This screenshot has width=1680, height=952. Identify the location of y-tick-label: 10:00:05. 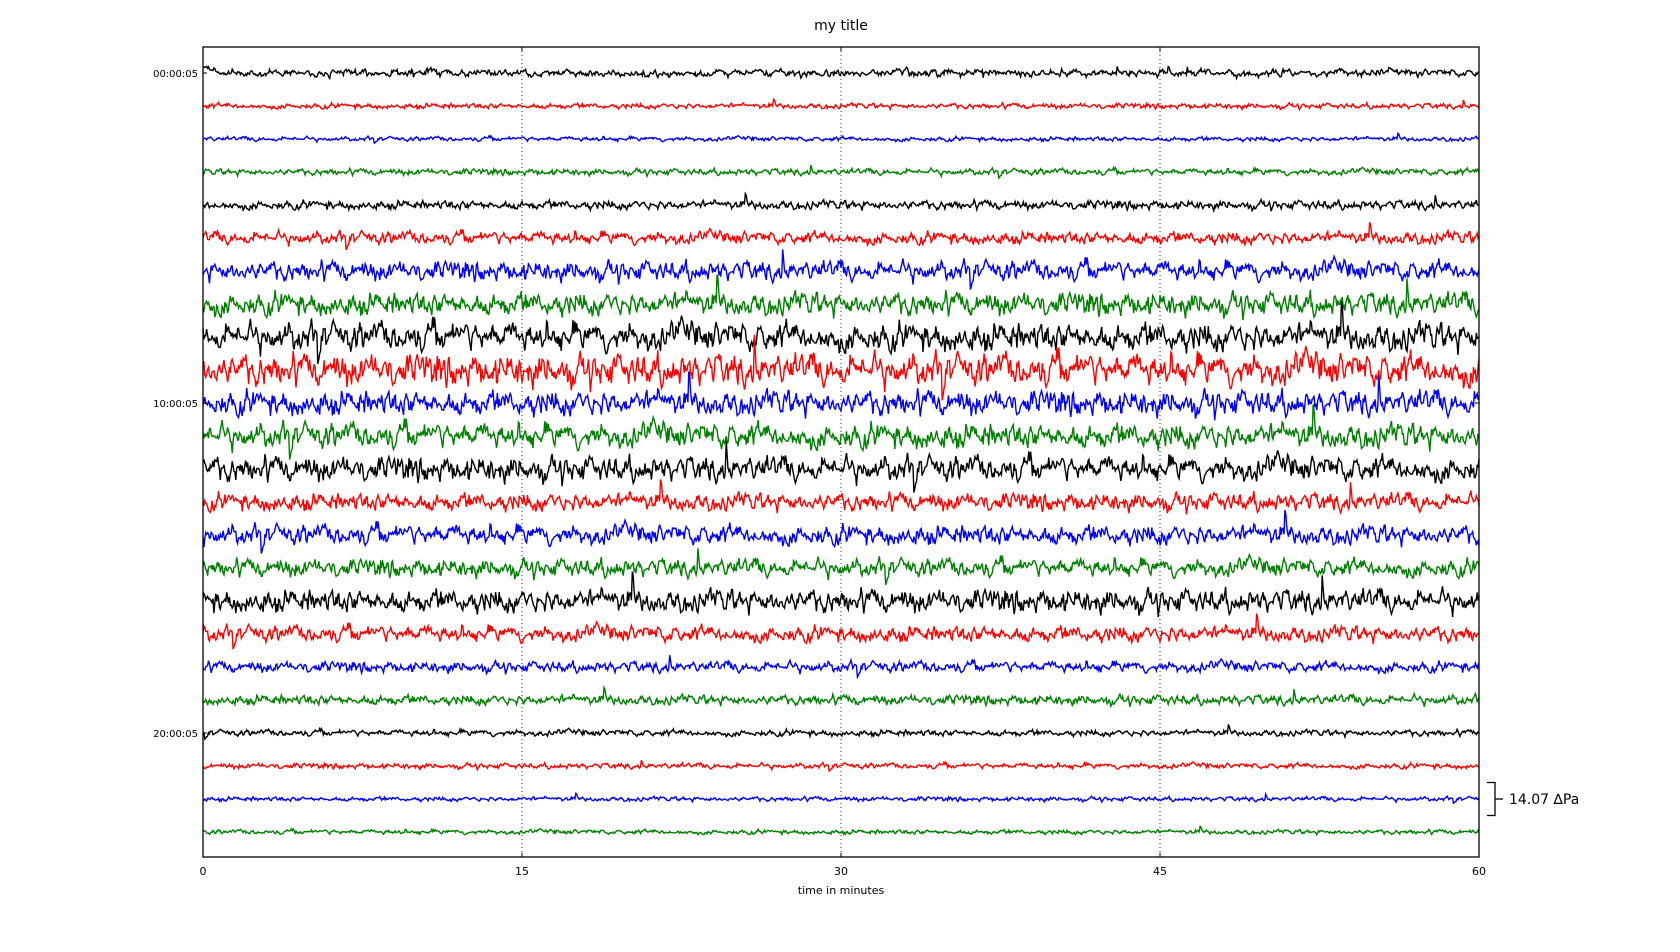
(175, 404).